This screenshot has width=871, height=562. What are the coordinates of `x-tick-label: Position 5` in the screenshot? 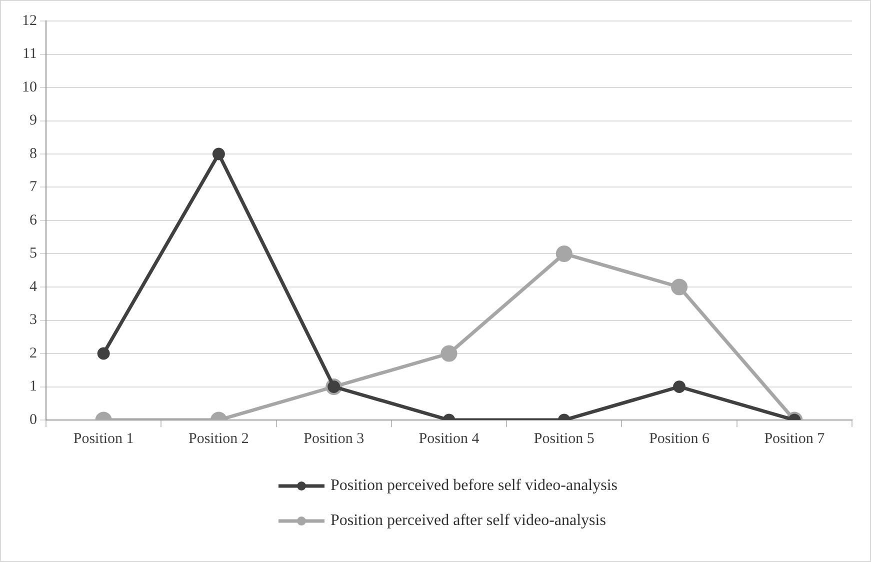 It's located at (564, 438).